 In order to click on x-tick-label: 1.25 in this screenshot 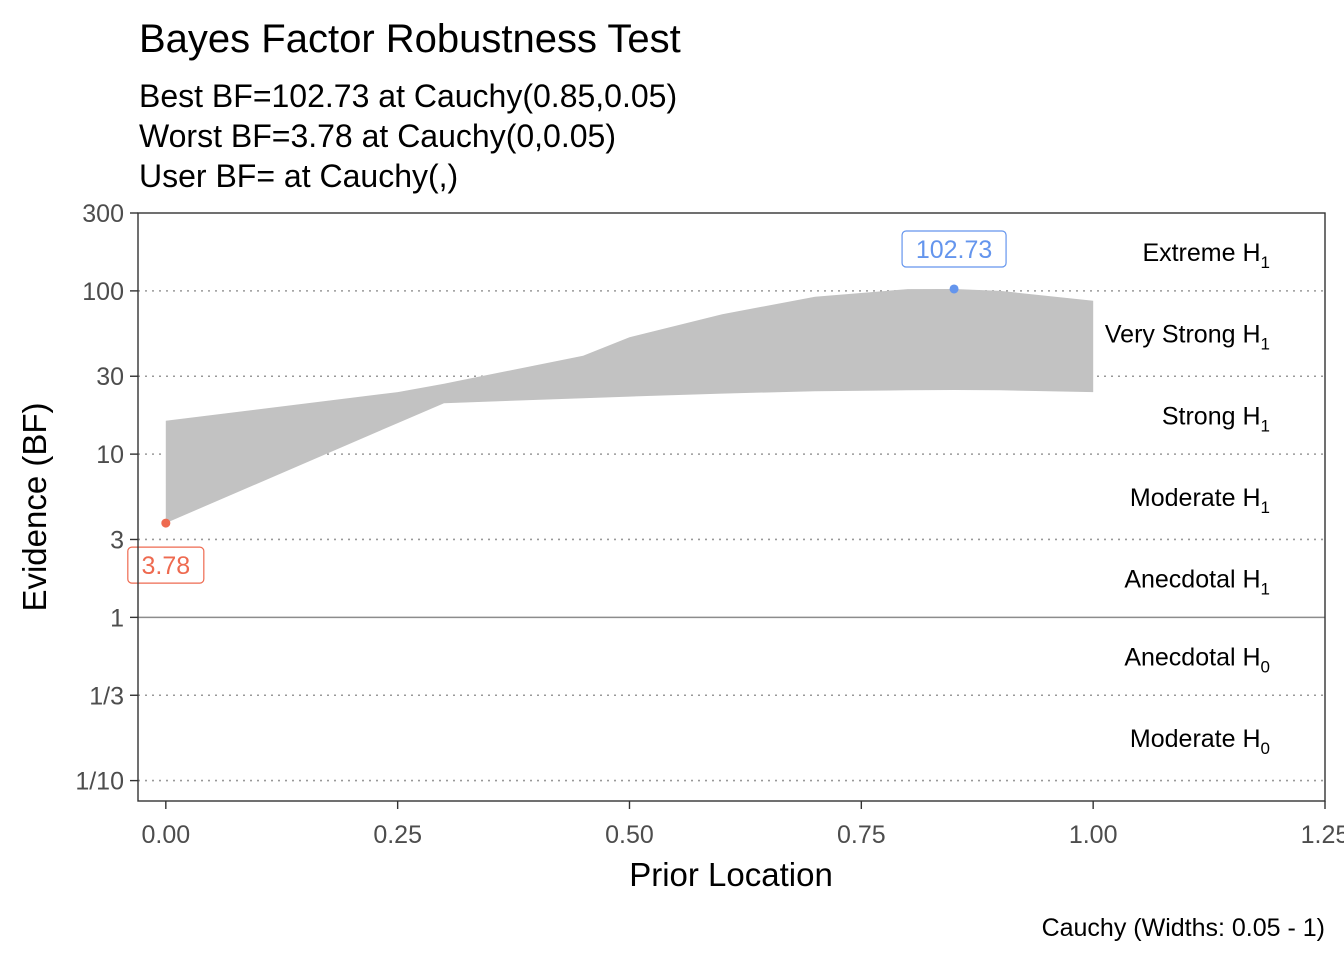, I will do `click(1322, 835)`.